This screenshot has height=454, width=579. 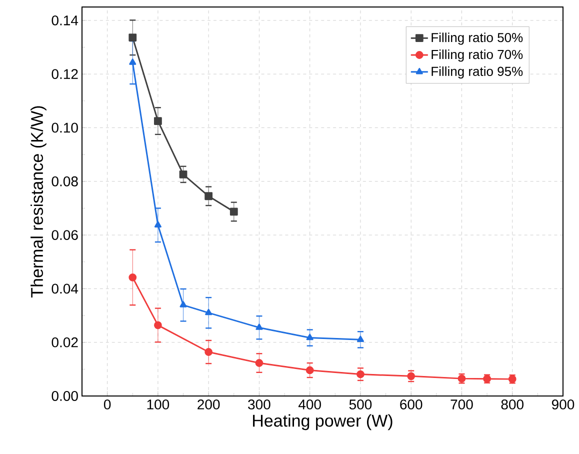 I want to click on y-tick-label: 0.14, so click(x=65, y=20).